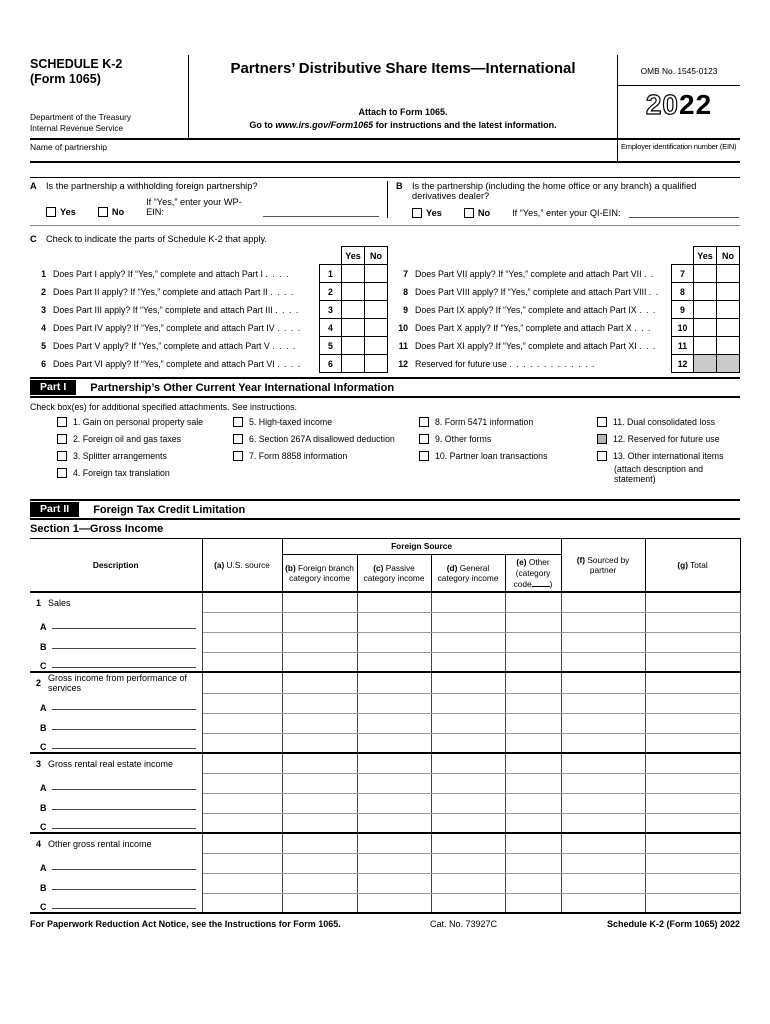  Describe the element at coordinates (683, 212) in the screenshot. I see `qi-ein-input` at that location.